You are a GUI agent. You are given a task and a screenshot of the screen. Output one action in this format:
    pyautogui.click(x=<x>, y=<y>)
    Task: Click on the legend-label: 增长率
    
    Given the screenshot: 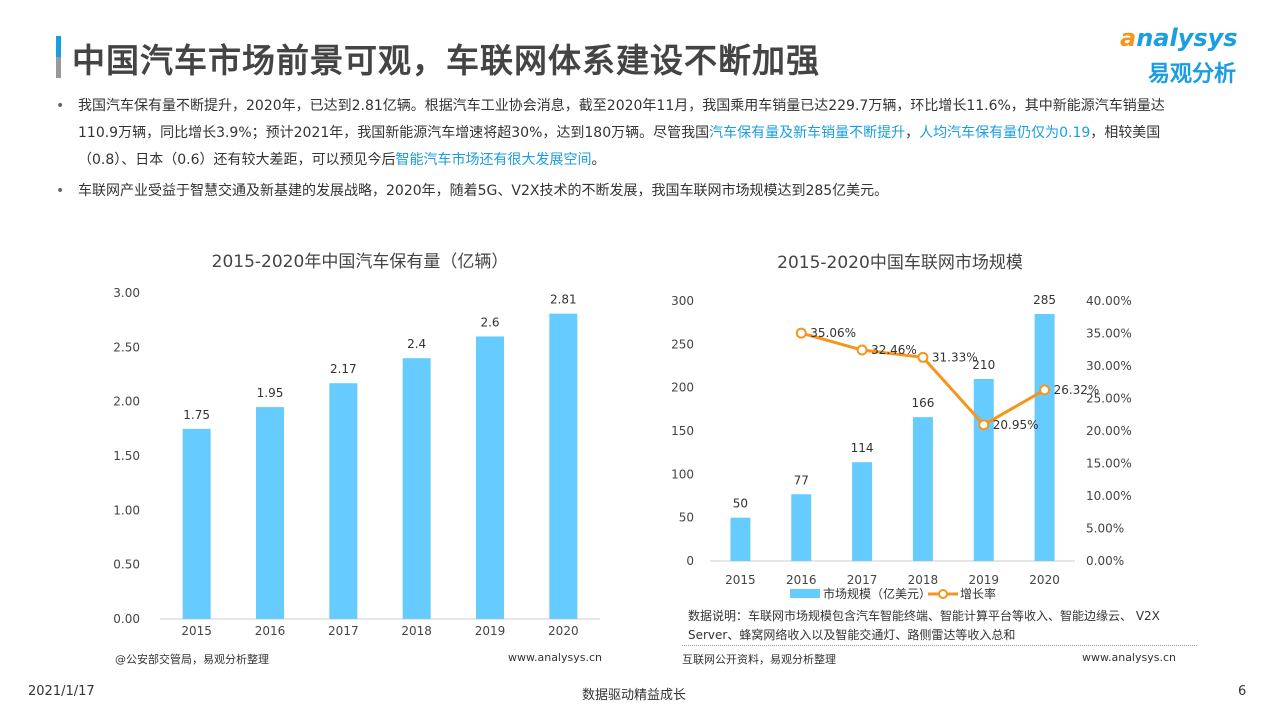 What is the action you would take?
    pyautogui.click(x=978, y=593)
    